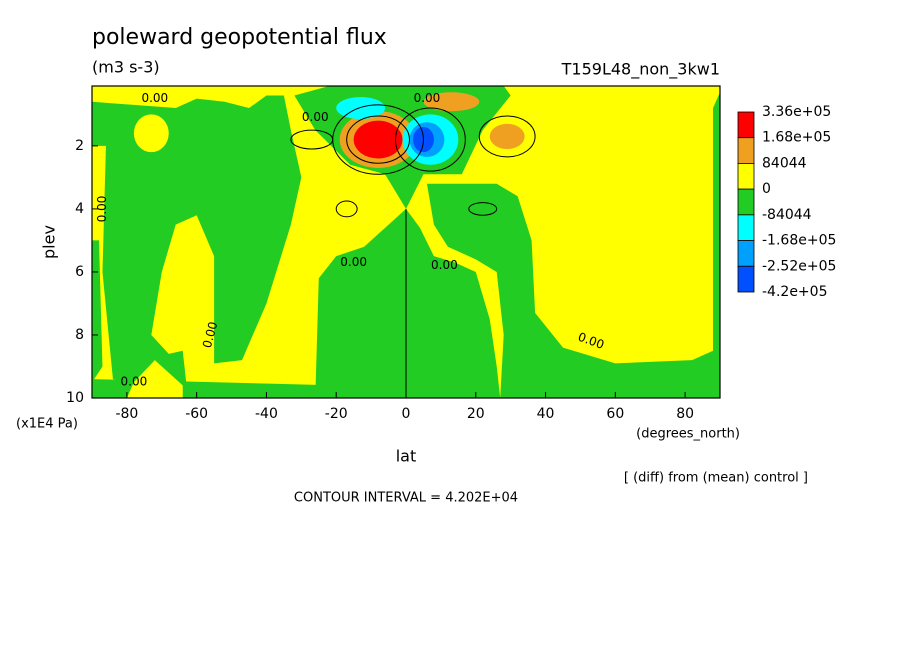 The height and width of the screenshot is (654, 904). Describe the element at coordinates (126, 67) in the screenshot. I see `chart-subtitle: (m3 s-3)` at that location.